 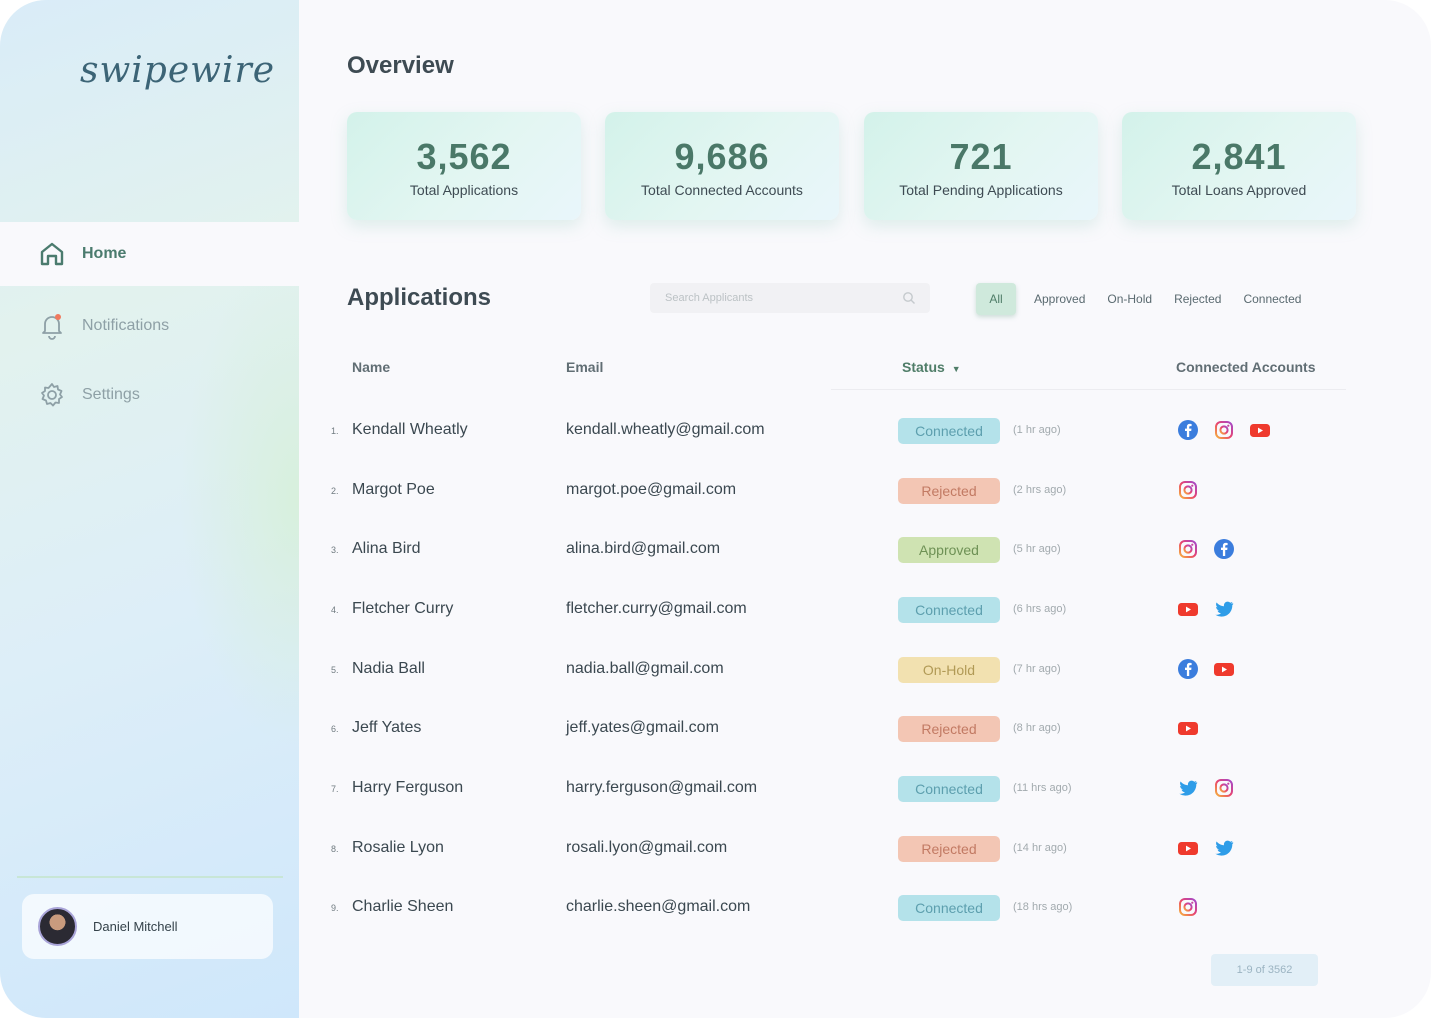 I want to click on status-time: (2 hrs ago), so click(x=1040, y=490).